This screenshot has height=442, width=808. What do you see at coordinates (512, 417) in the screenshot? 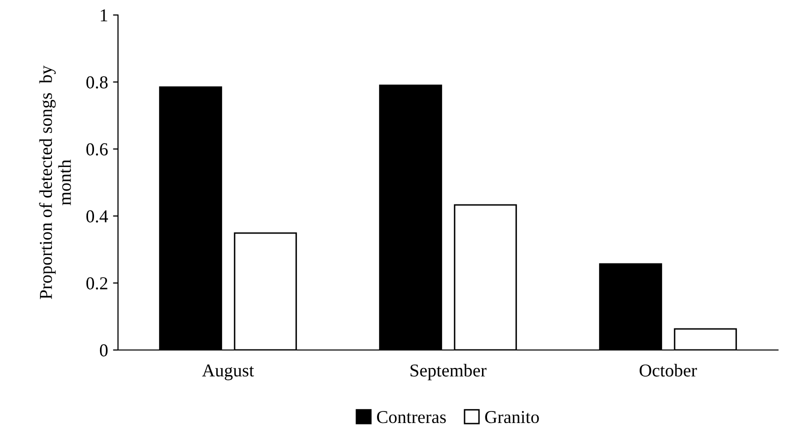
I see `legend-label: Granito` at bounding box center [512, 417].